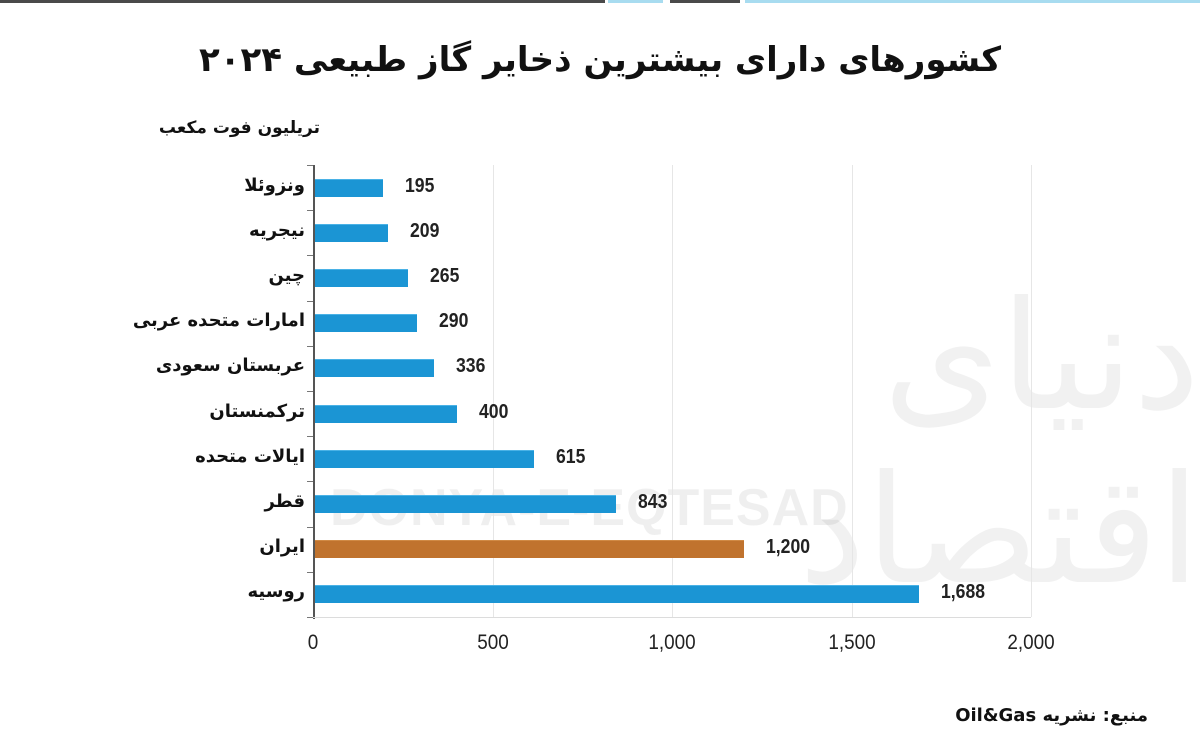 The width and height of the screenshot is (1200, 749). Describe the element at coordinates (314, 392) in the screenshot. I see `y-axis` at that location.